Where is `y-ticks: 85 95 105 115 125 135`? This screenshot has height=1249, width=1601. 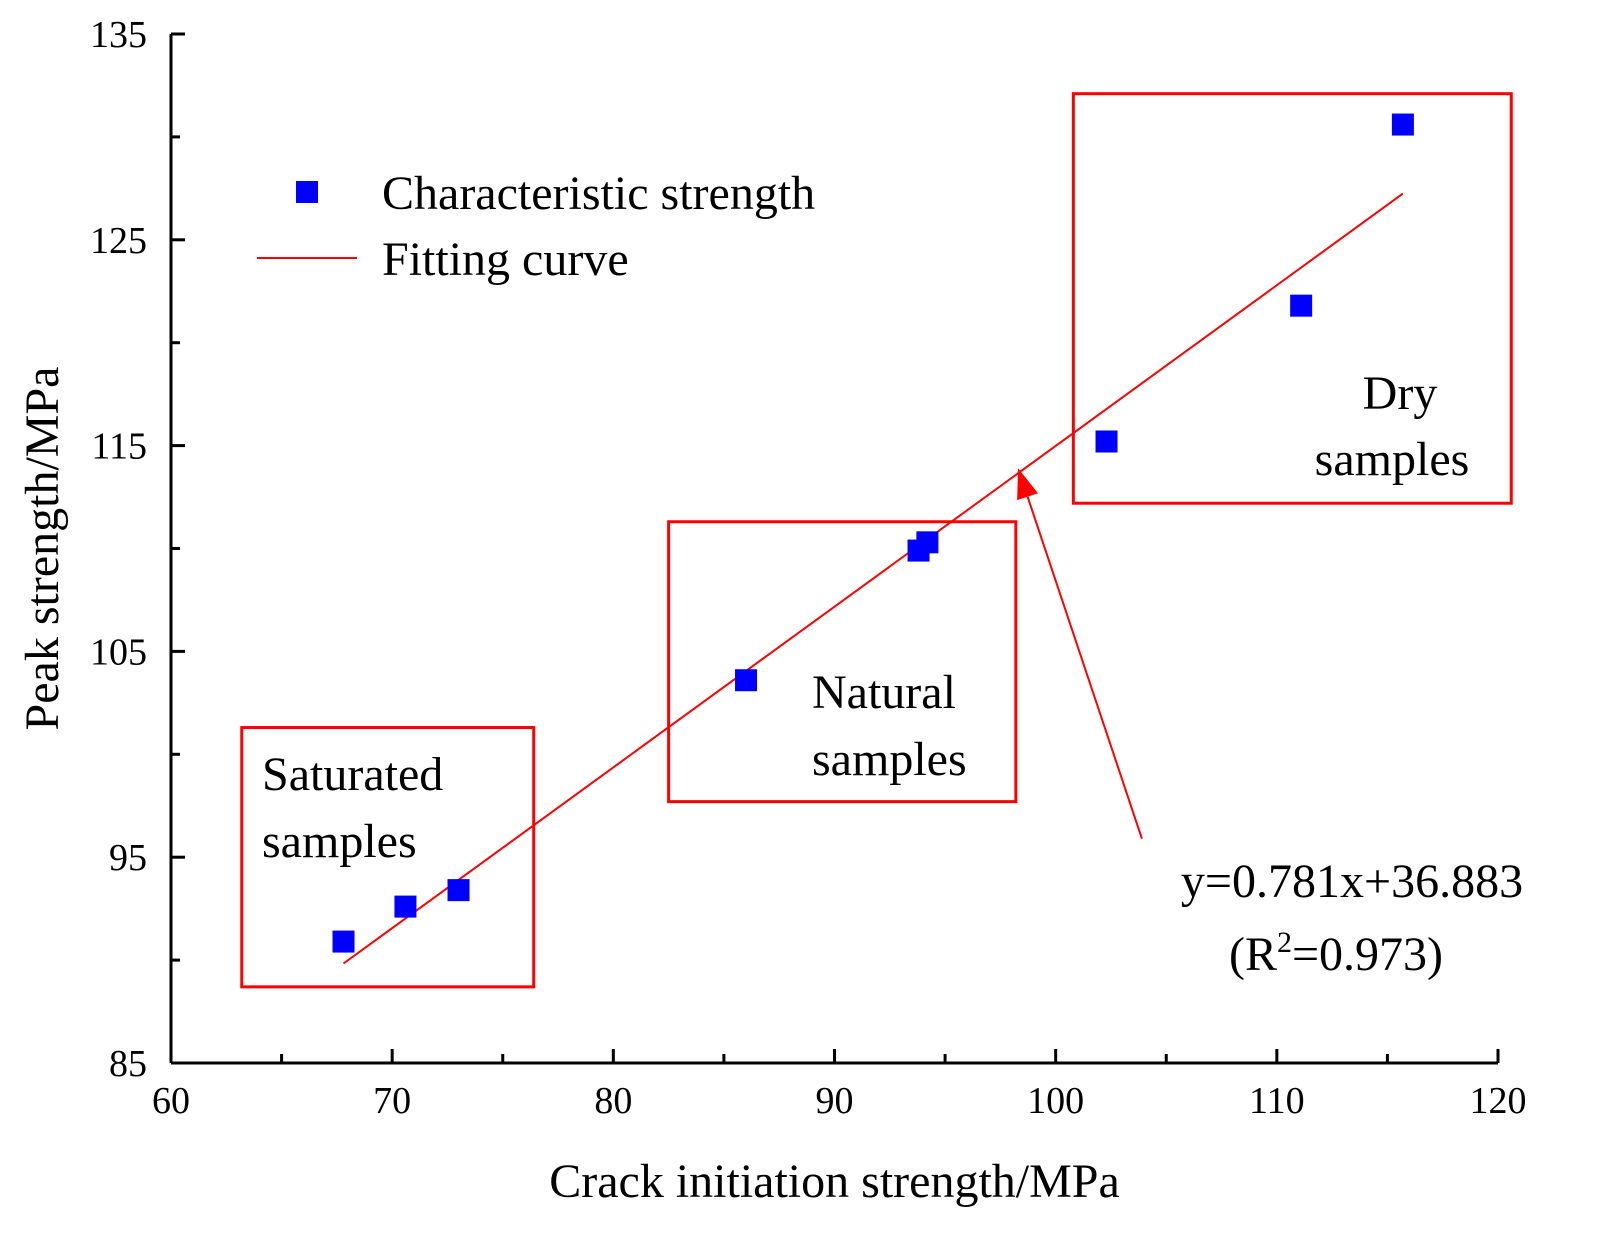 y-ticks: 85 95 105 115 125 135 is located at coordinates (137, 549).